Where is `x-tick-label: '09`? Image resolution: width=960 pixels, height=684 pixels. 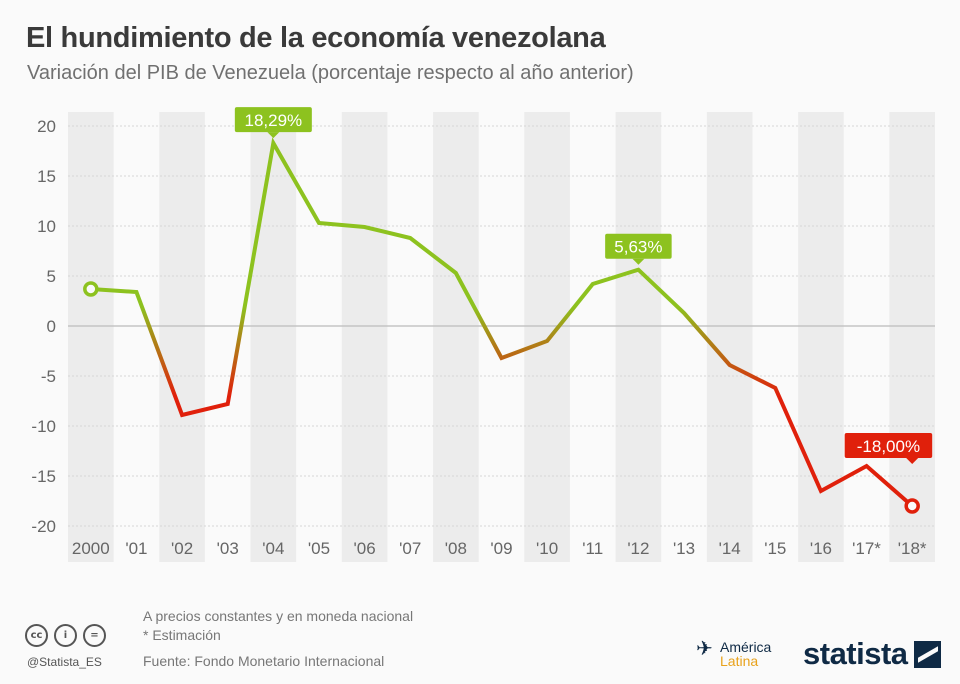 x-tick-label: '09 is located at coordinates (501, 548).